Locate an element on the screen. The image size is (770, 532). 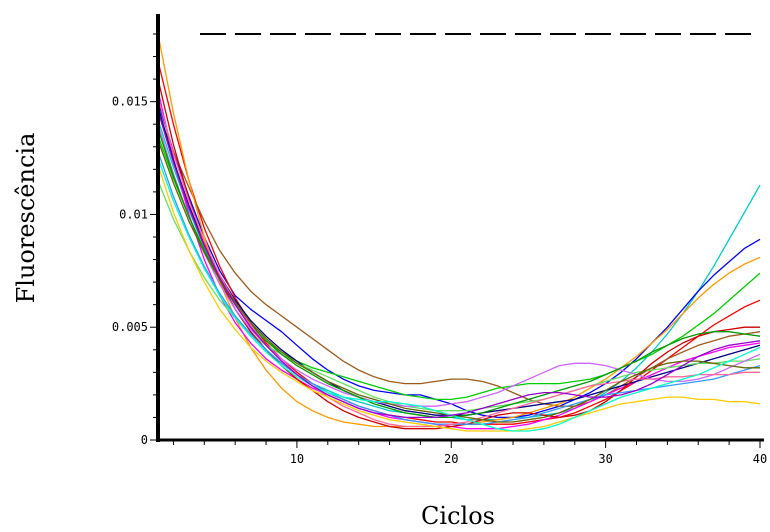
y-tick-label: 0.015 is located at coordinates (130, 102).